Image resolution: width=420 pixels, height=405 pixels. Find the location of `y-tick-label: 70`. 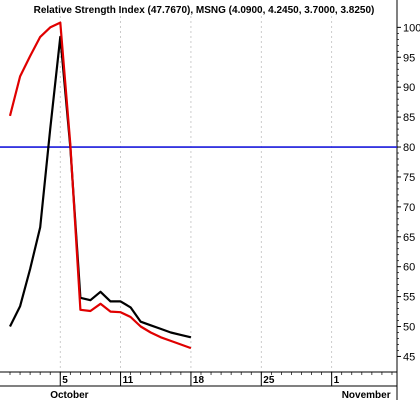

y-tick-label: 70 is located at coordinates (409, 208).